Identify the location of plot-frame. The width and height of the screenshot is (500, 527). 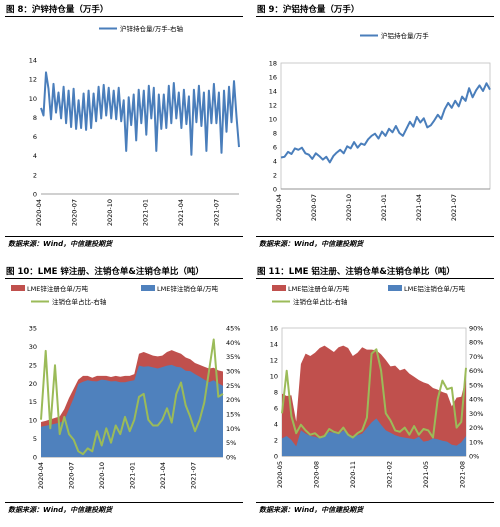
(385, 126).